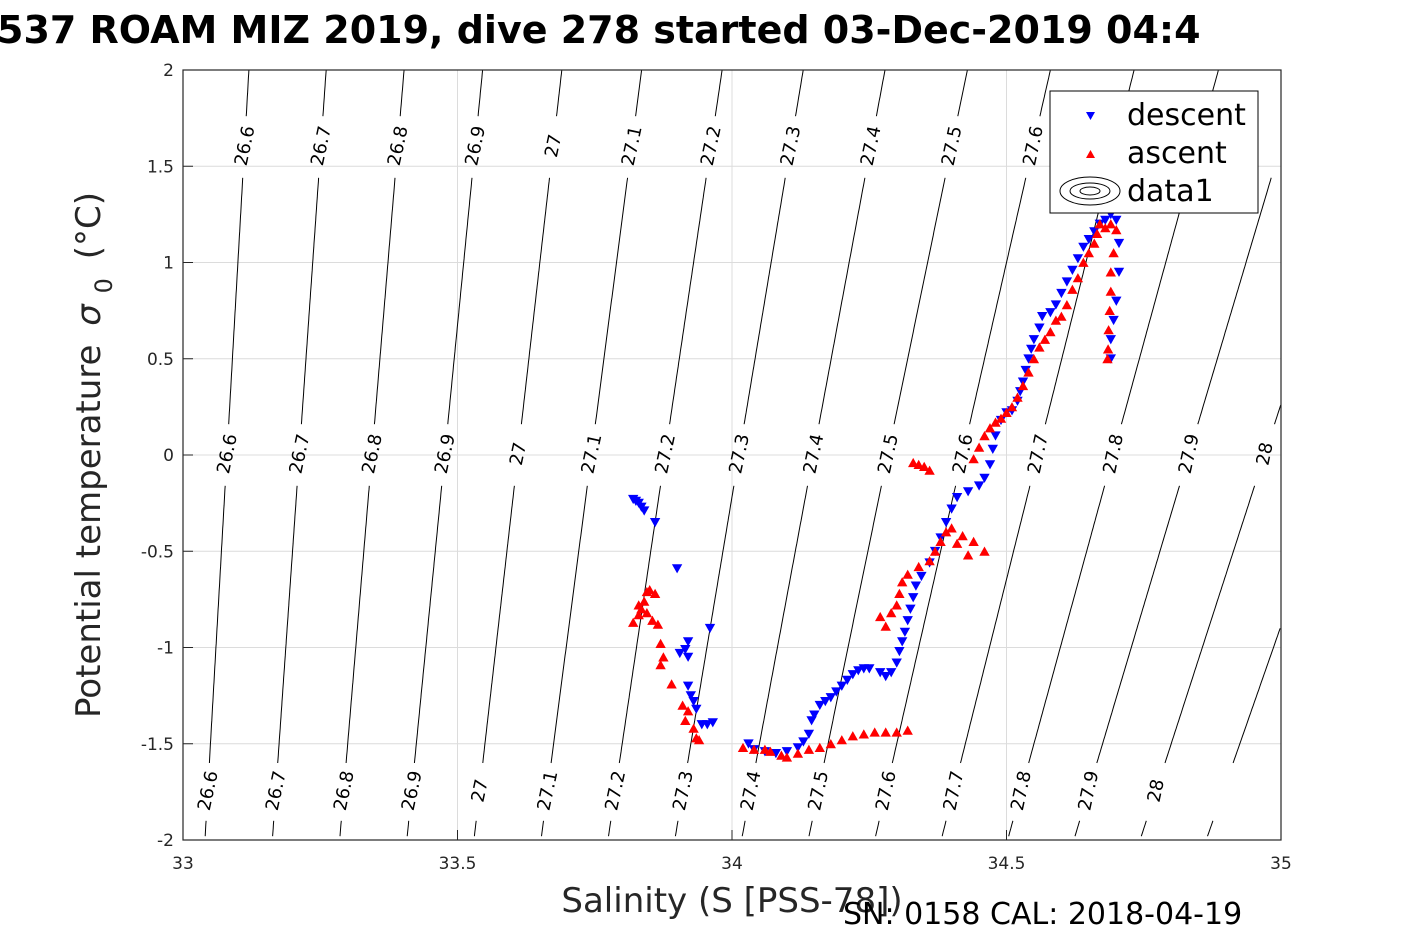 The height and width of the screenshot is (945, 1417). What do you see at coordinates (104, 285) in the screenshot?
I see `y-axis-label-subscript: 0` at bounding box center [104, 285].